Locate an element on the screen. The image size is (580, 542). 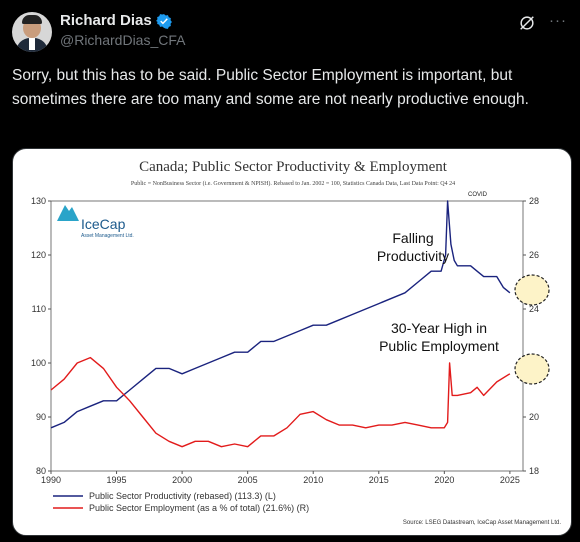
y-right-tick-label: 28 is located at coordinates (534, 201).